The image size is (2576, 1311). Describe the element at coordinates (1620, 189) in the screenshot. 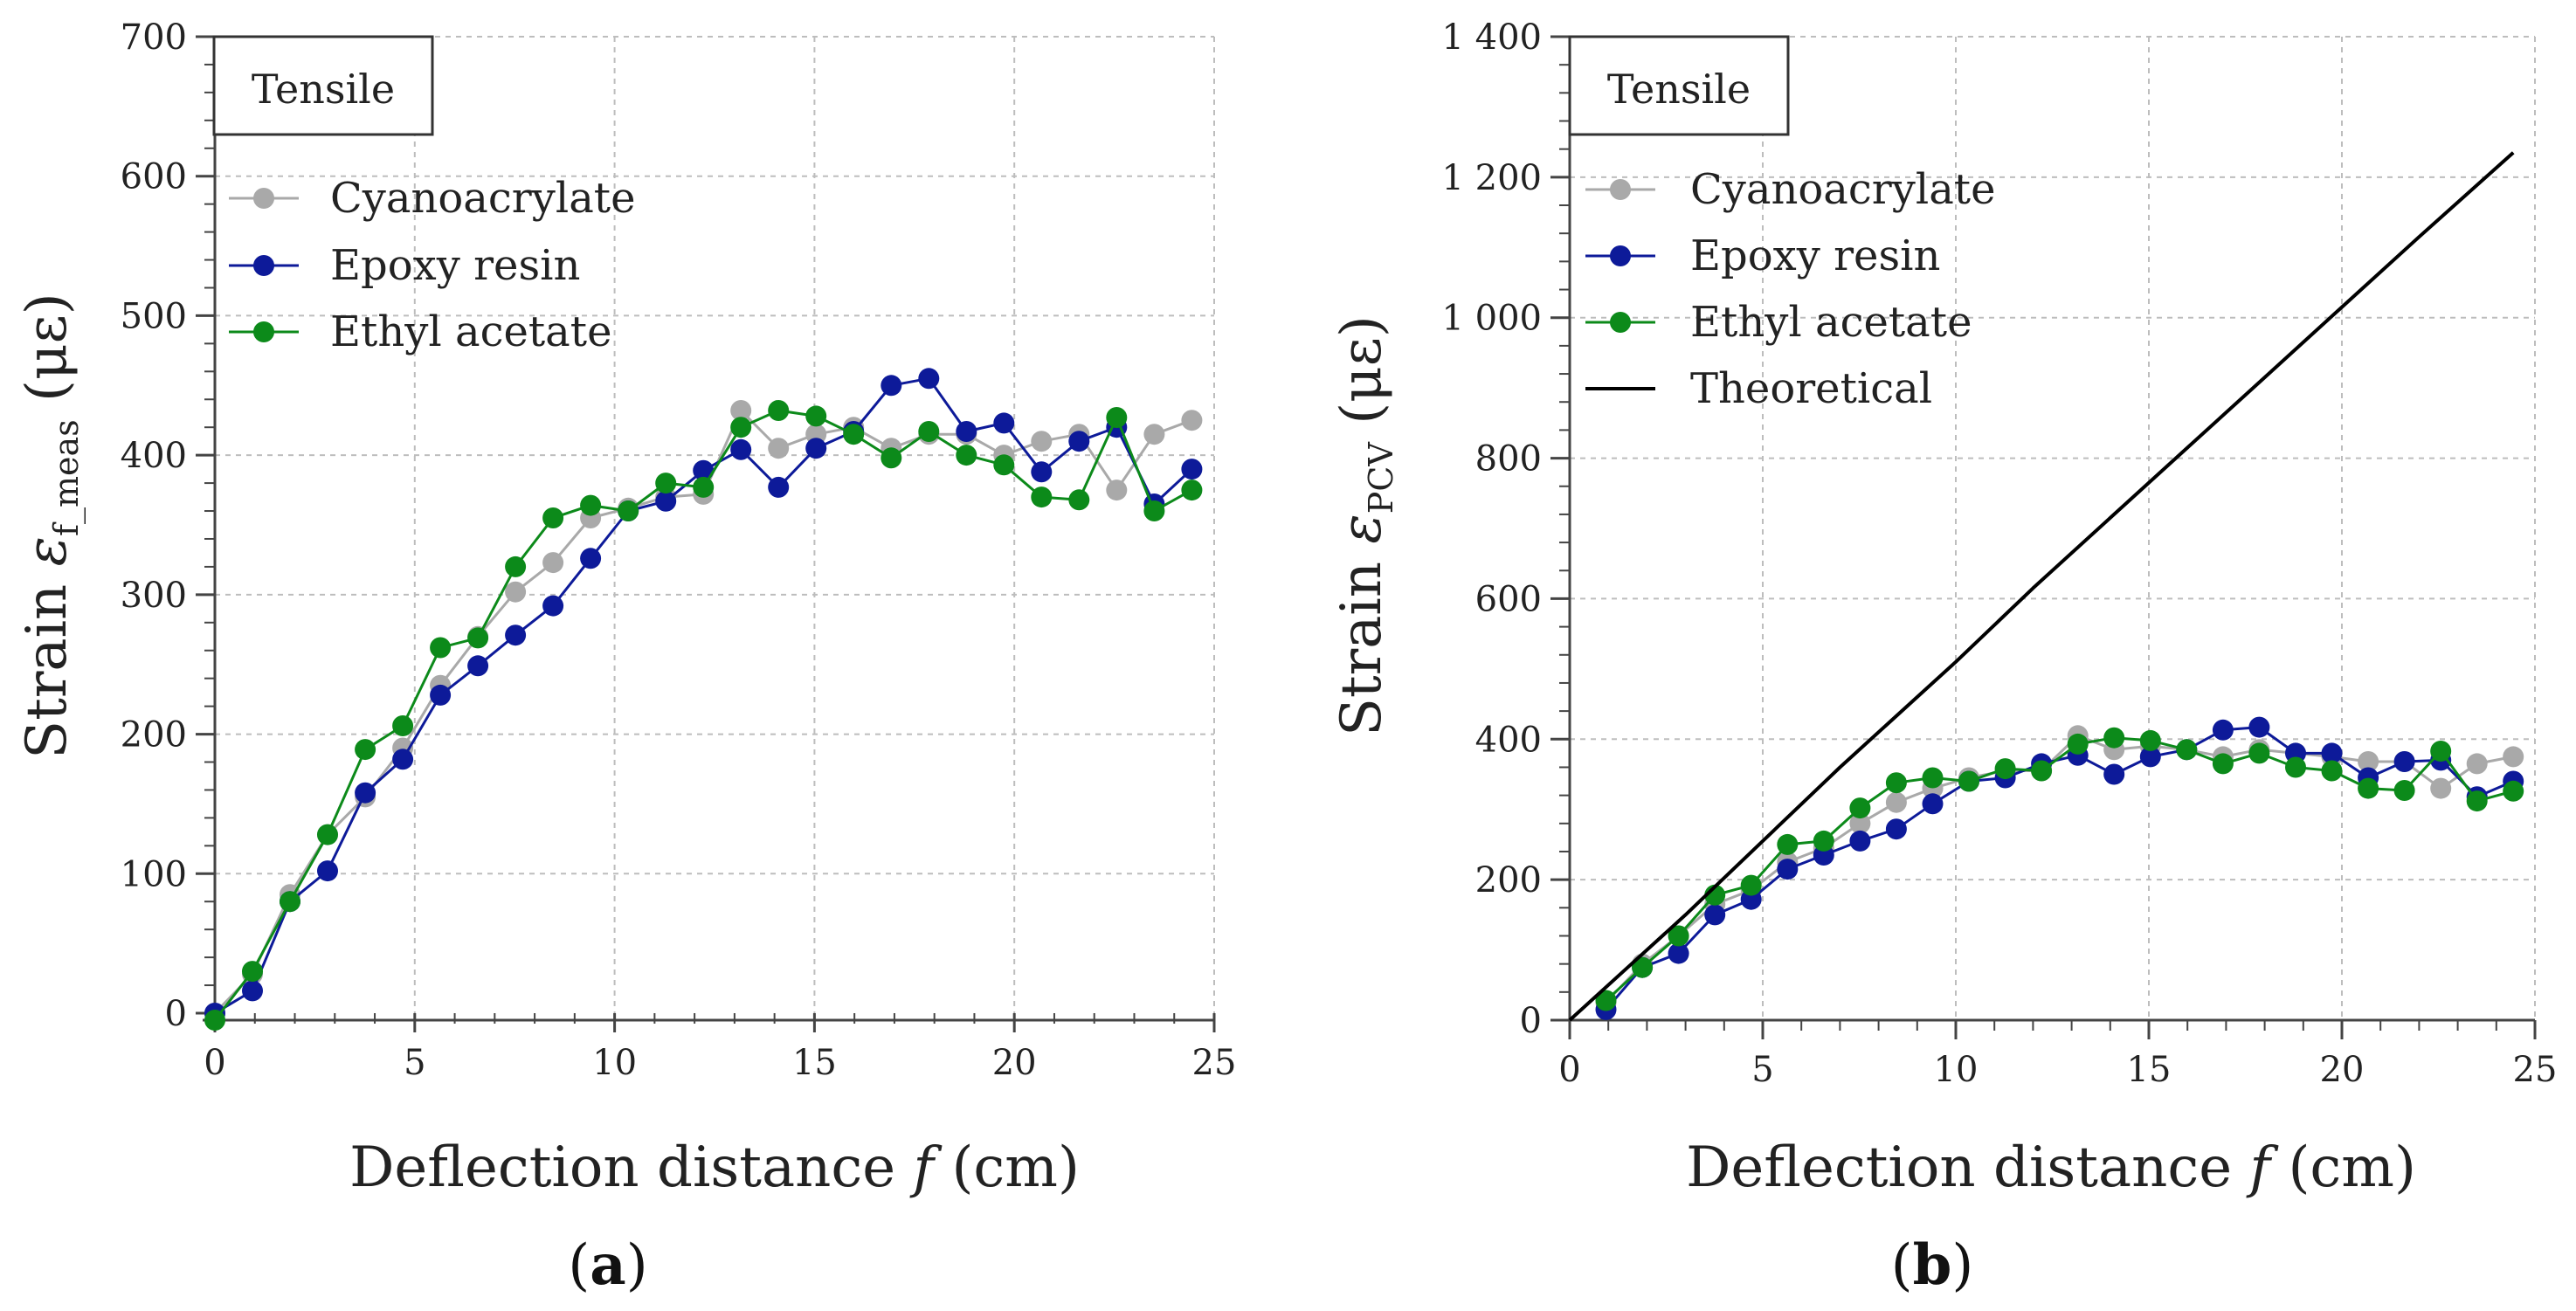

I see `legend-marker-cyanoacrylate-b` at that location.